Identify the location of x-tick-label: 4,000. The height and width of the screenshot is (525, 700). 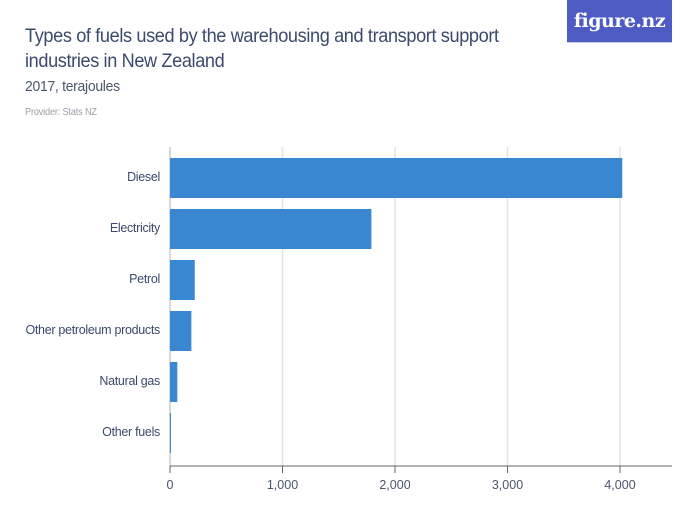
(620, 485).